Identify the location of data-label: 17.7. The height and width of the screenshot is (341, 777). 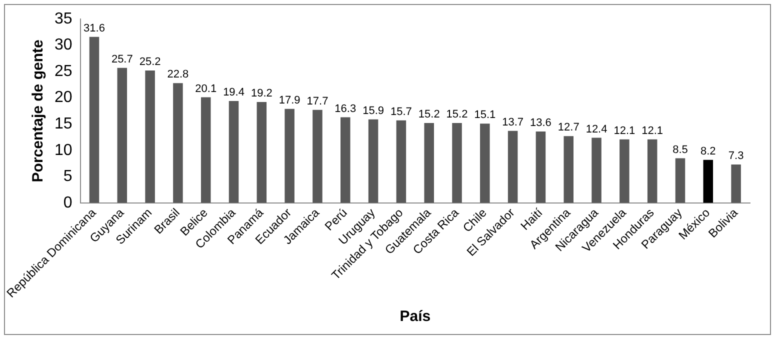
(317, 101).